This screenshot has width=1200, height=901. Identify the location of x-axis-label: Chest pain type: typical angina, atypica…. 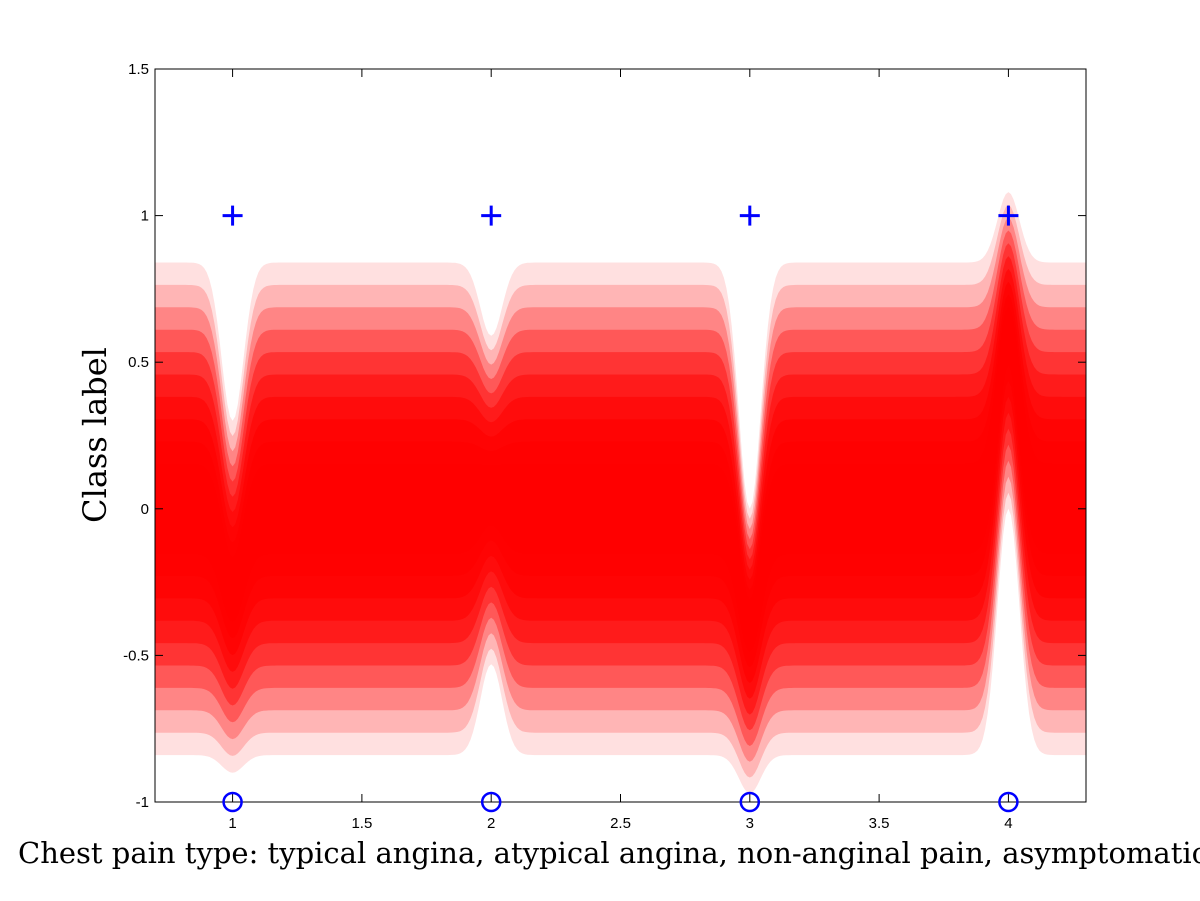
(609, 853).